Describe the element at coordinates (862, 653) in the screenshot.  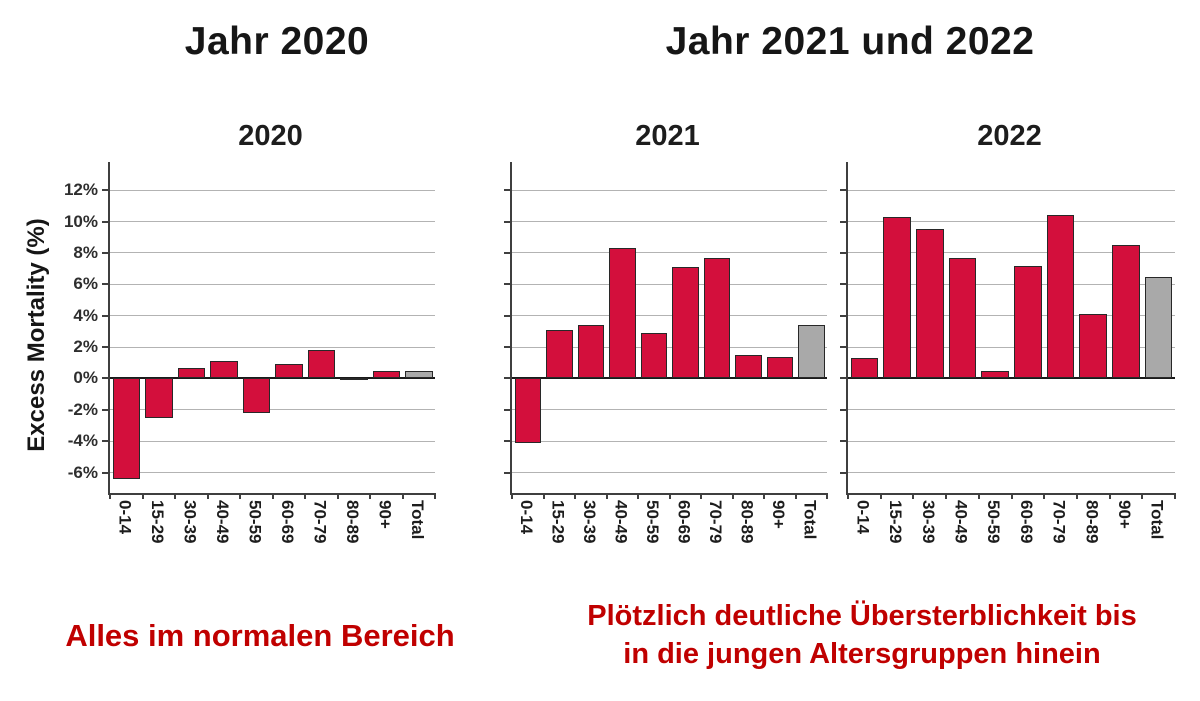
I see `caption-right-line2: in die jungen Altersgruppen hinein` at that location.